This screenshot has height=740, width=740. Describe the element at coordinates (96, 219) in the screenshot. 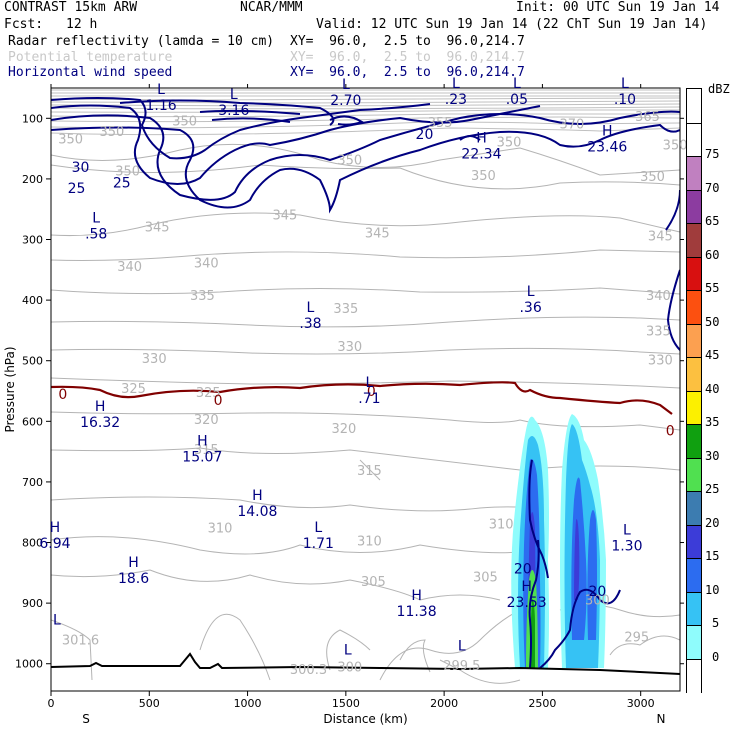

I see `hl-letter-8: L` at that location.